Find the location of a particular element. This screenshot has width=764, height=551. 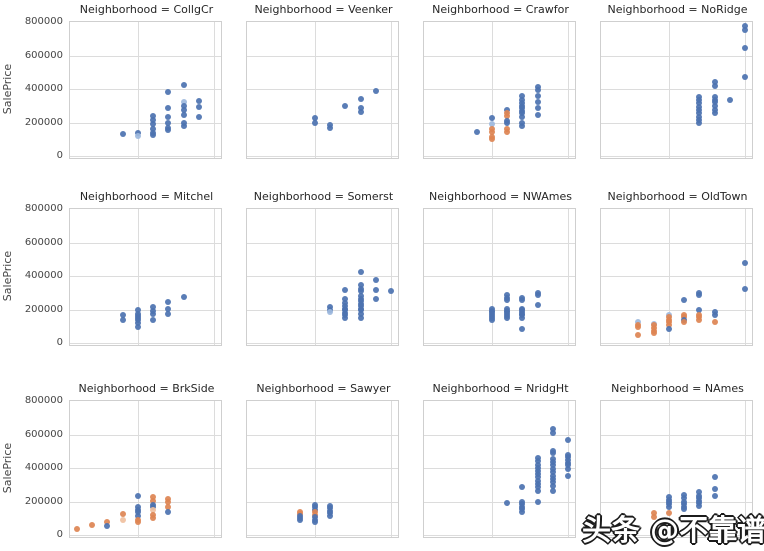

facet-title: Neighborhood = NWAmes is located at coordinates (500, 196).